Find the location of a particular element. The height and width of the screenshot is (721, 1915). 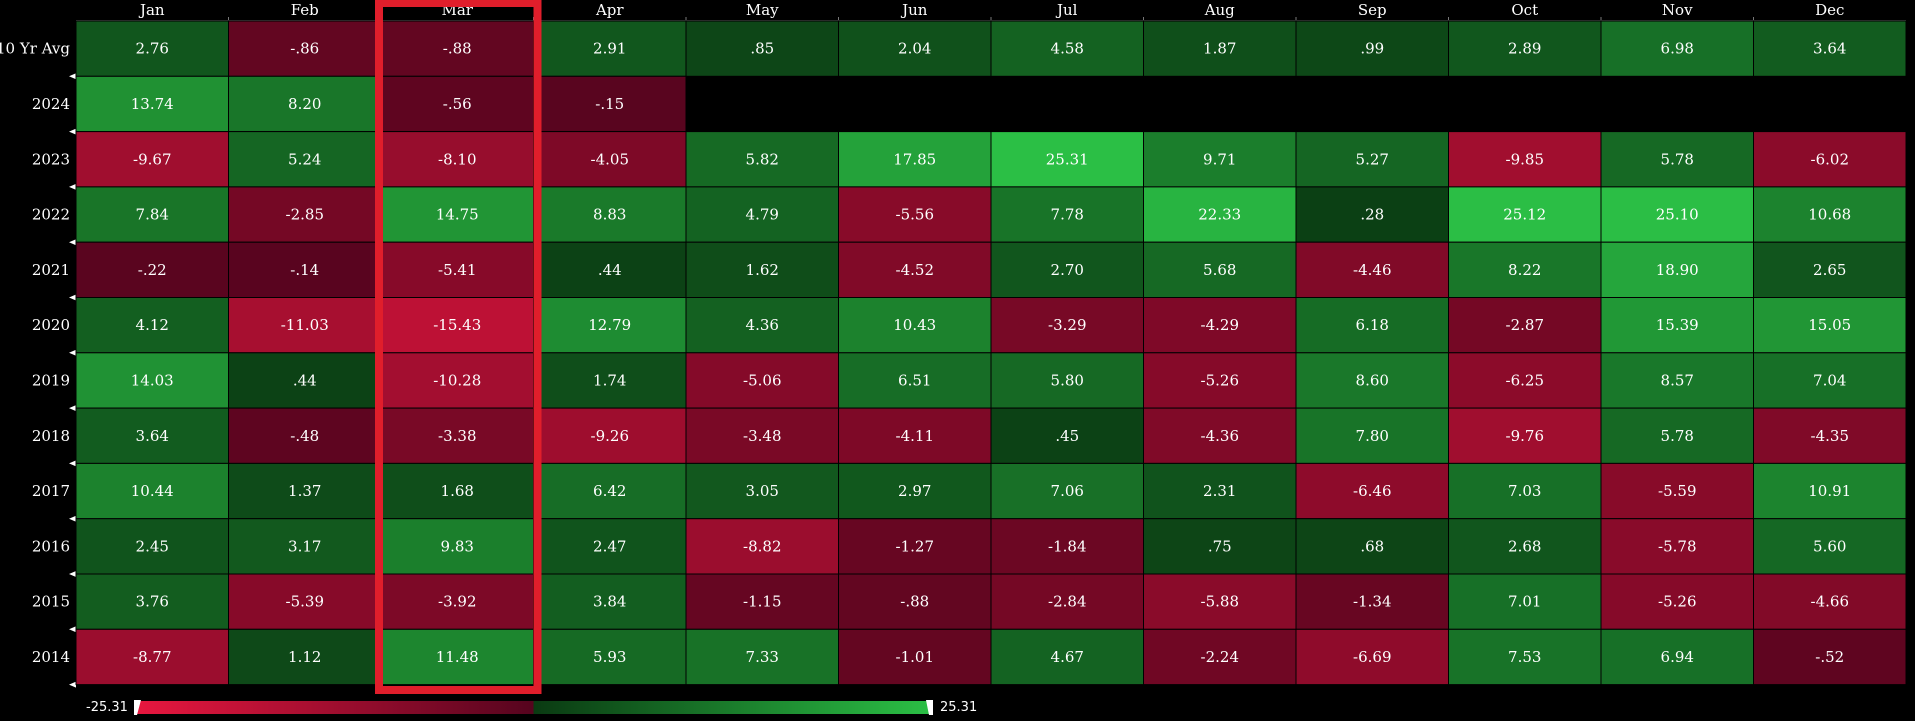

cell-value: 2.97 is located at coordinates (914, 491).